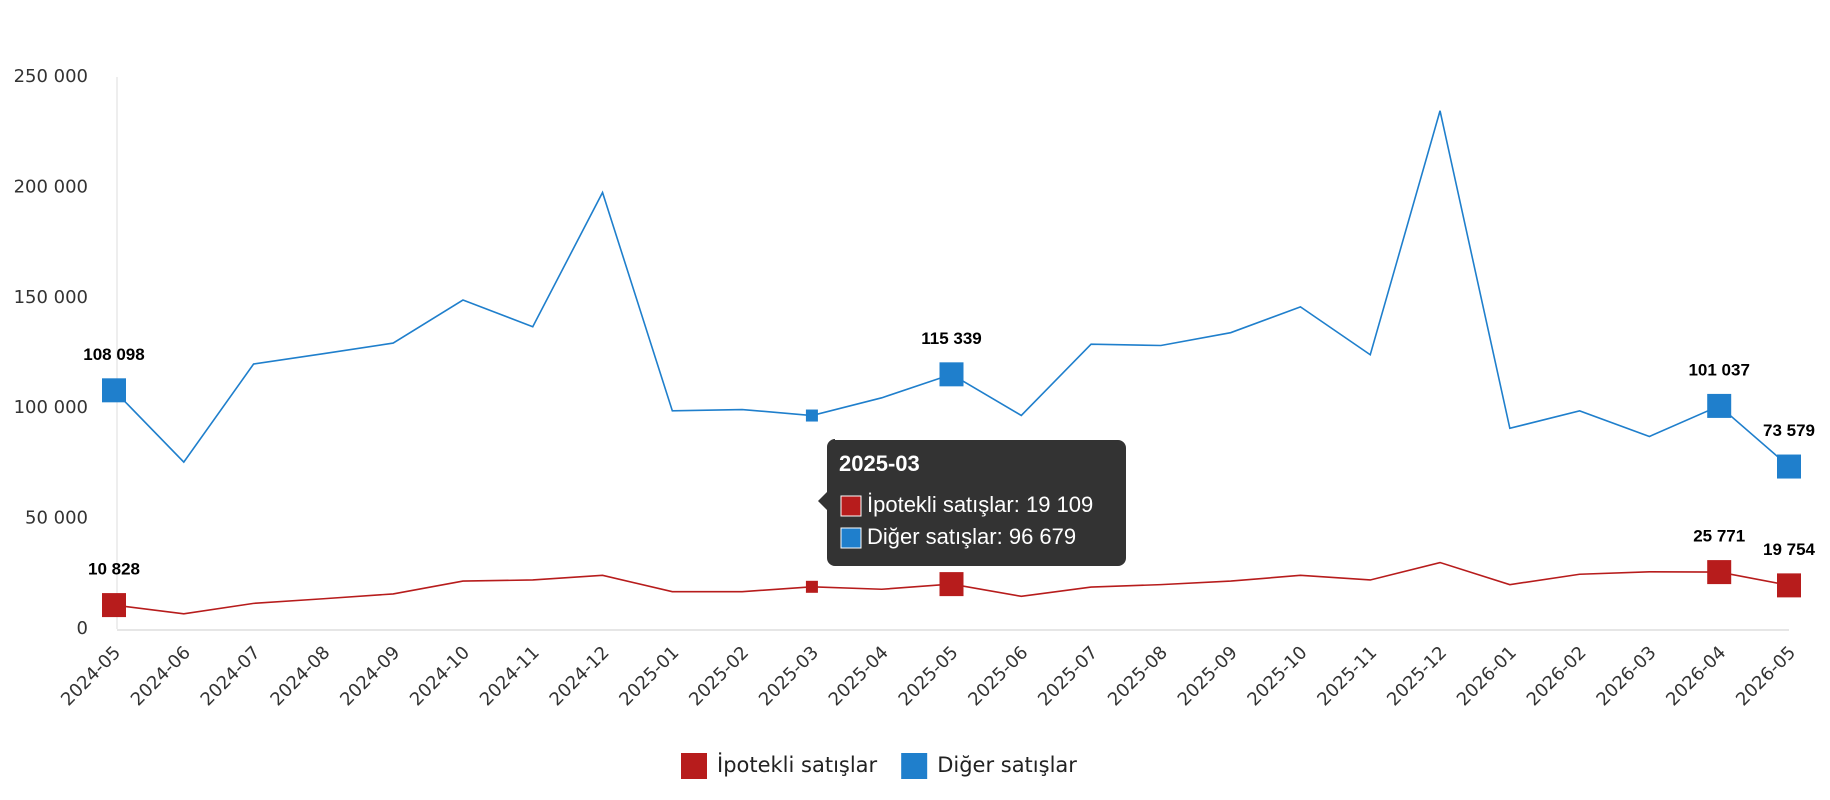  What do you see at coordinates (91, 676) in the screenshot?
I see `x-tick-label: 2024-05` at bounding box center [91, 676].